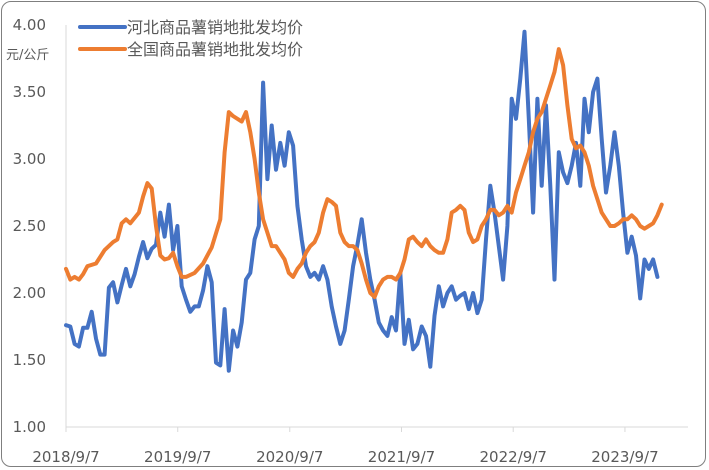 The image size is (709, 470). What do you see at coordinates (29, 92) in the screenshot?
I see `y-tick-label: 3.50` at bounding box center [29, 92].